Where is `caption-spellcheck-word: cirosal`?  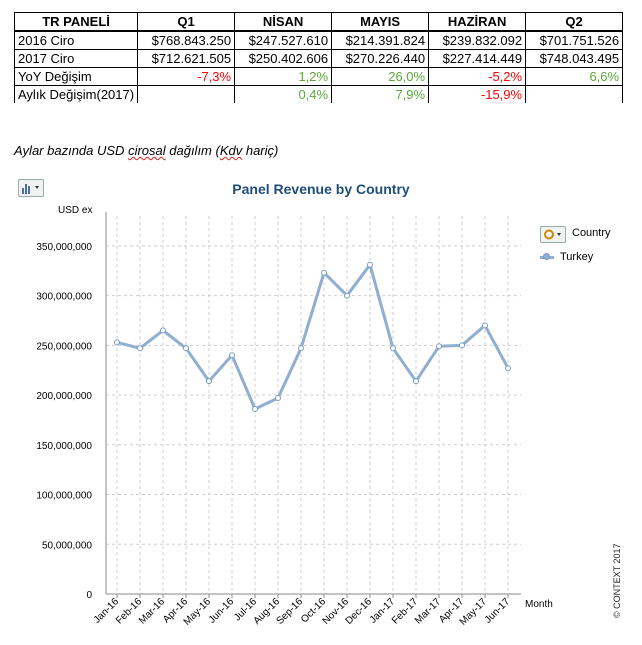
caption-spellcheck-word: cirosal is located at coordinates (147, 150).